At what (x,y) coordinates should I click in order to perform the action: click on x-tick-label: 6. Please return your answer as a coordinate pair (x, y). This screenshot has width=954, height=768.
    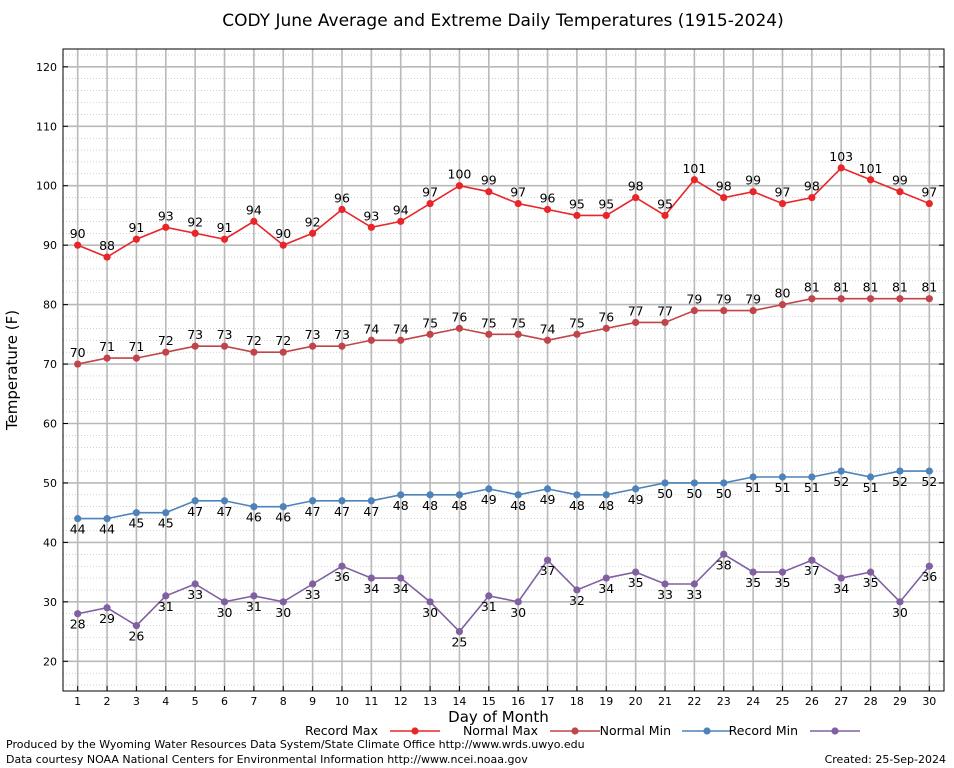
    Looking at the image, I should click on (224, 701).